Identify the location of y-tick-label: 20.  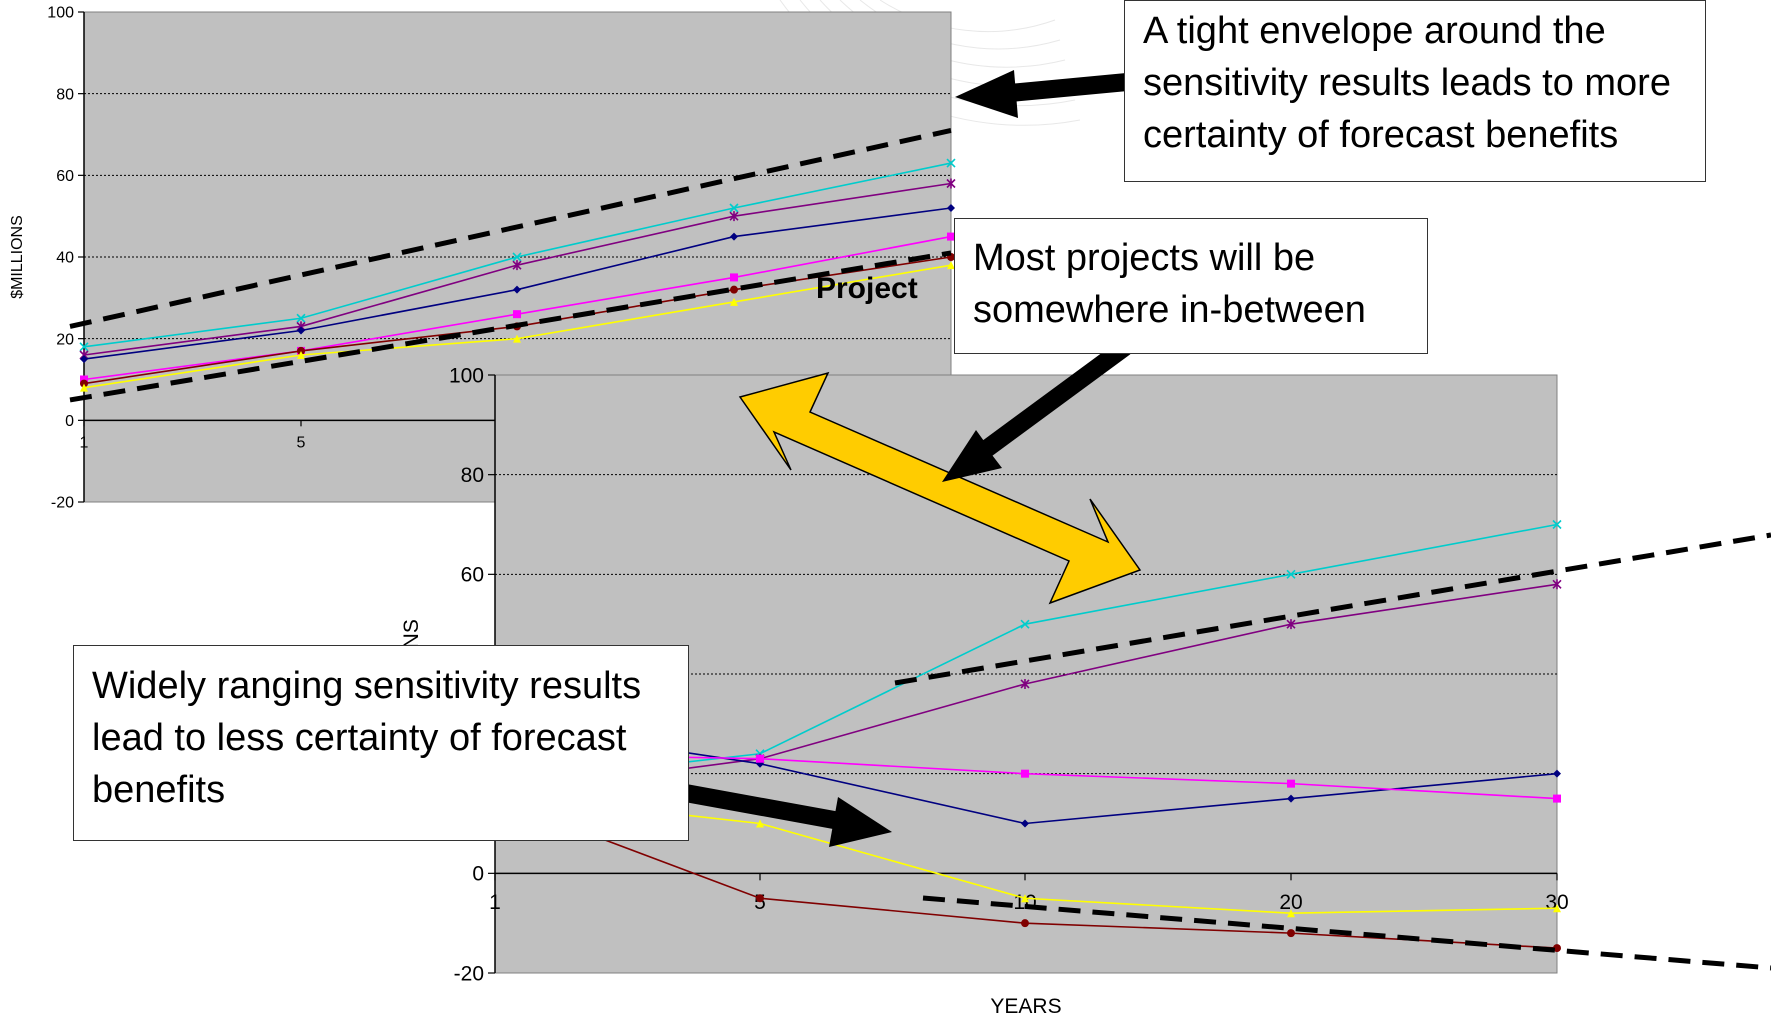
(65, 339).